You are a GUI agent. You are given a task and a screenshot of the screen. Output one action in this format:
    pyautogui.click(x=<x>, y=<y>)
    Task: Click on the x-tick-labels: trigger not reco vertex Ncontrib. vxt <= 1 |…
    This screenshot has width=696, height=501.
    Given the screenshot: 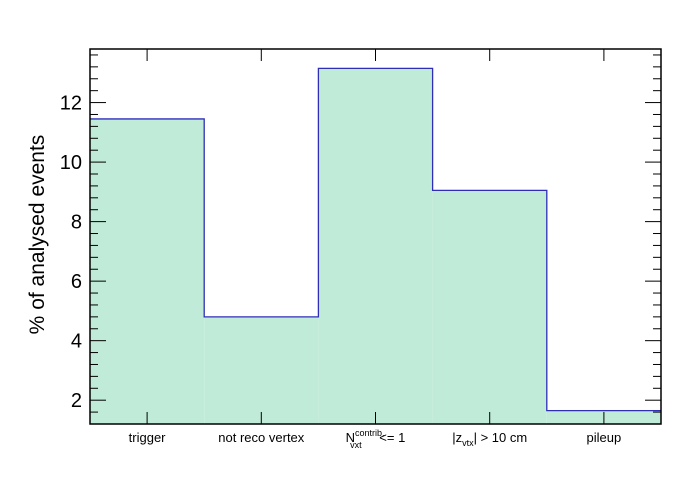 What is the action you would take?
    pyautogui.click(x=375, y=439)
    